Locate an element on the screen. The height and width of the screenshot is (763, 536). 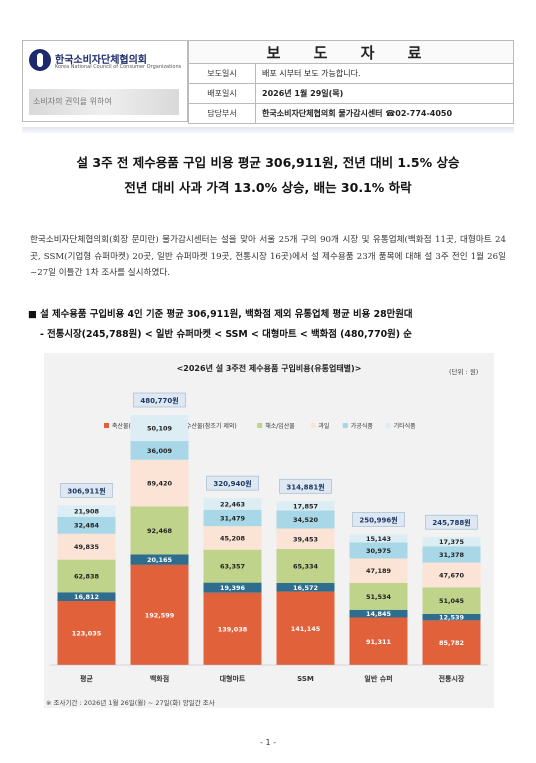
segment-value-label: 47,670 is located at coordinates (452, 575).